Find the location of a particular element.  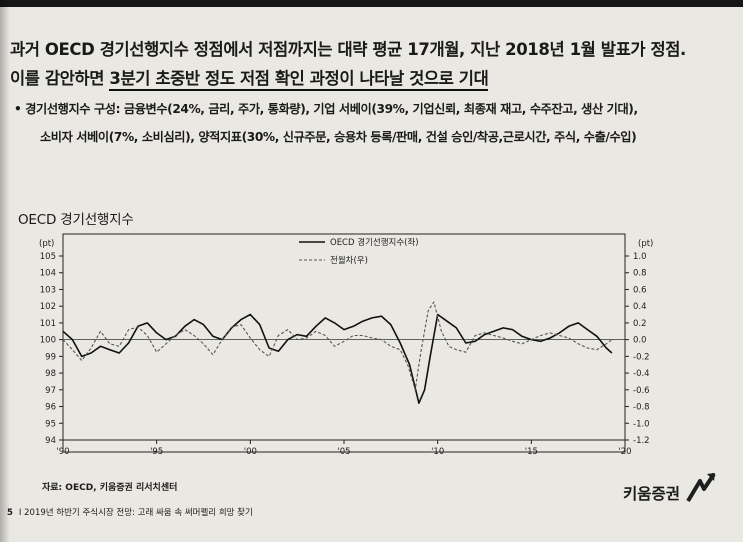

left-tick-label: 99 is located at coordinates (50, 357).